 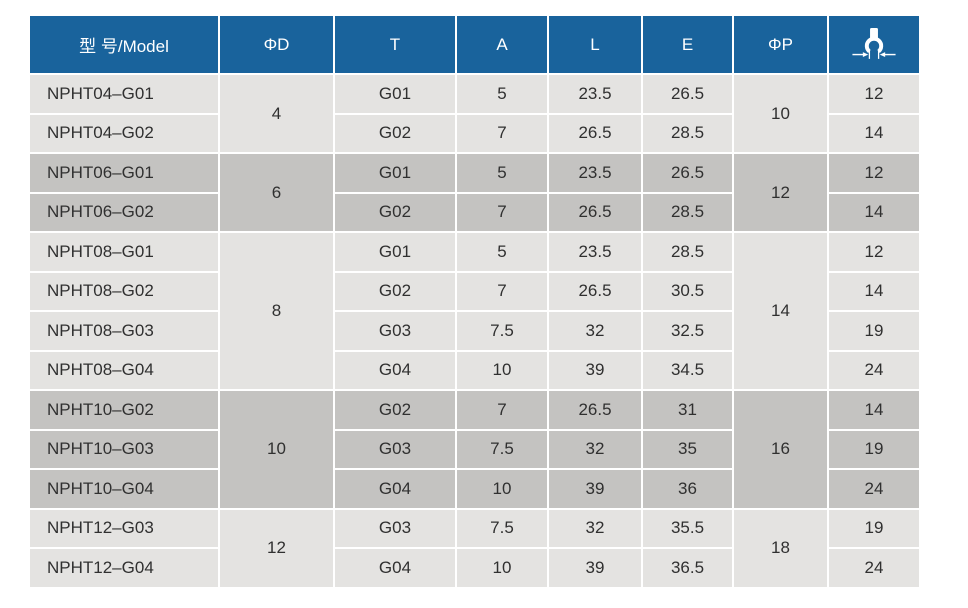 I want to click on table-row: NPHT10–G03 G03 7.5 32 35 19, so click(x=474, y=449).